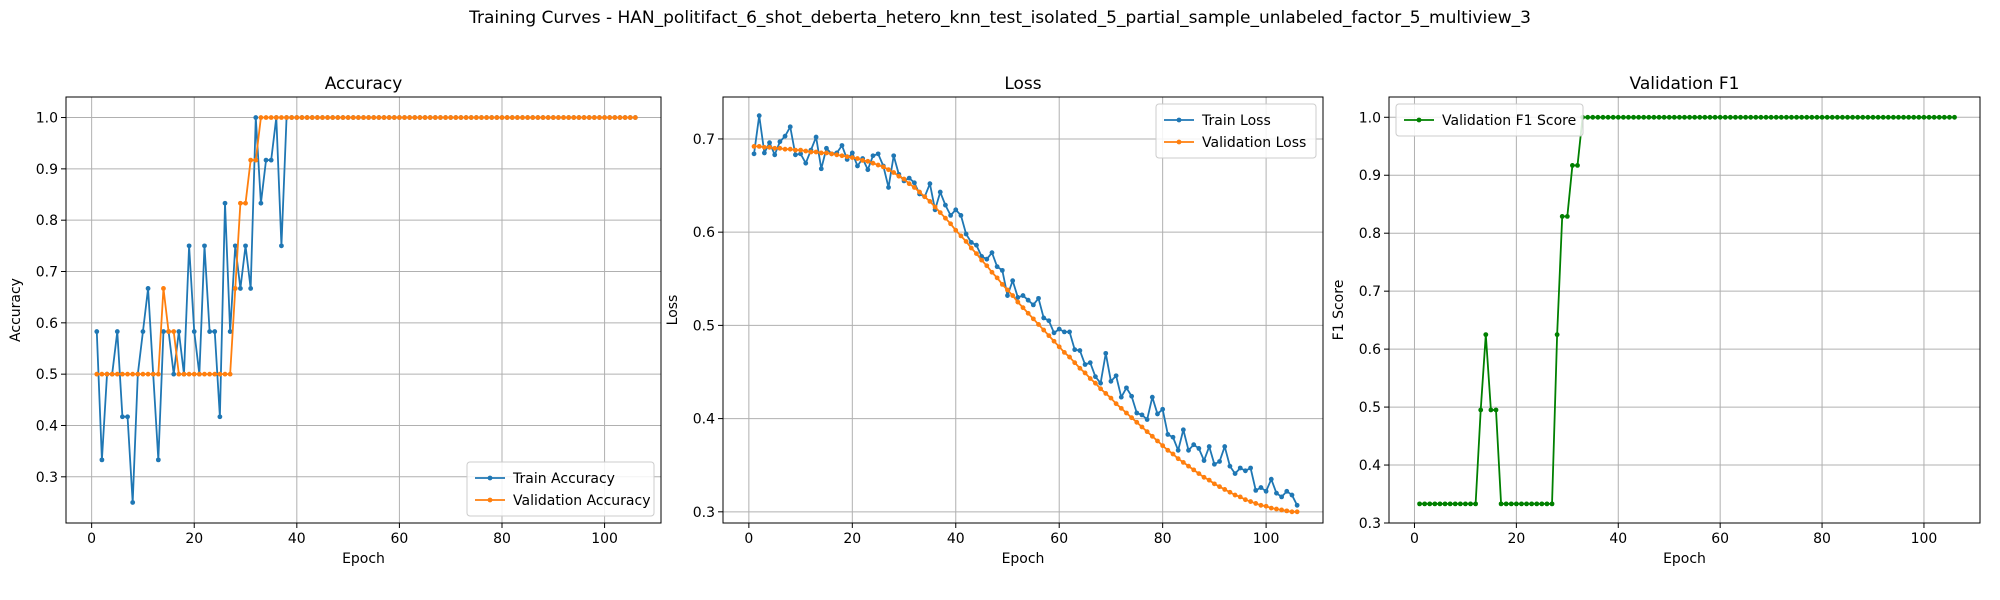  What do you see at coordinates (1720, 539) in the screenshot?
I see `x-tick-label: 60` at bounding box center [1720, 539].